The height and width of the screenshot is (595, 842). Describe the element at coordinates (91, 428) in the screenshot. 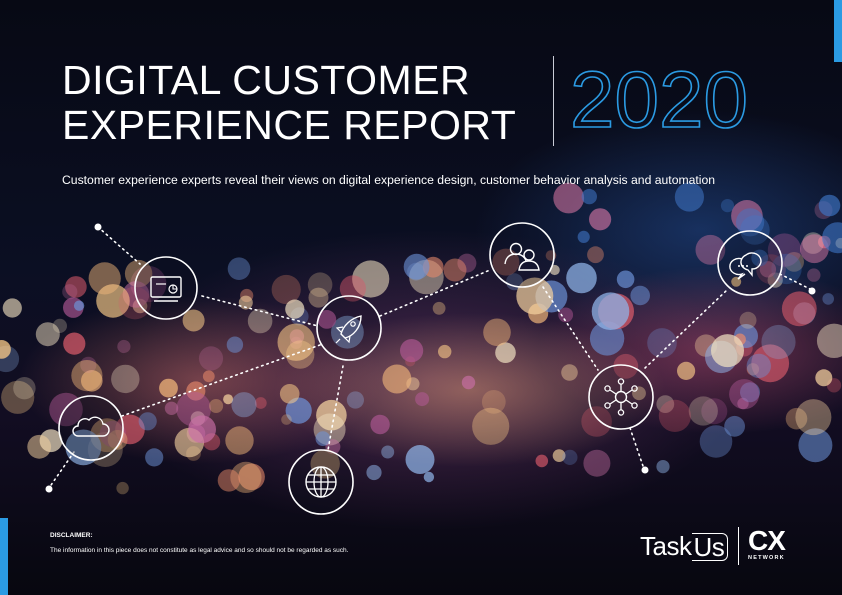

I see `cloud-icon` at that location.